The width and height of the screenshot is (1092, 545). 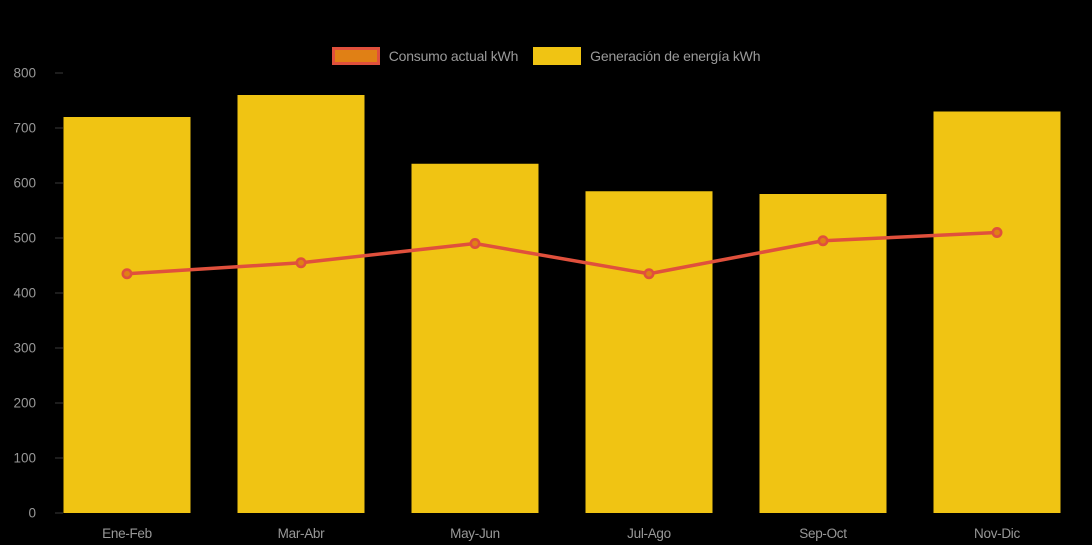 I want to click on y-axis-tick-label: 200, so click(x=24, y=403).